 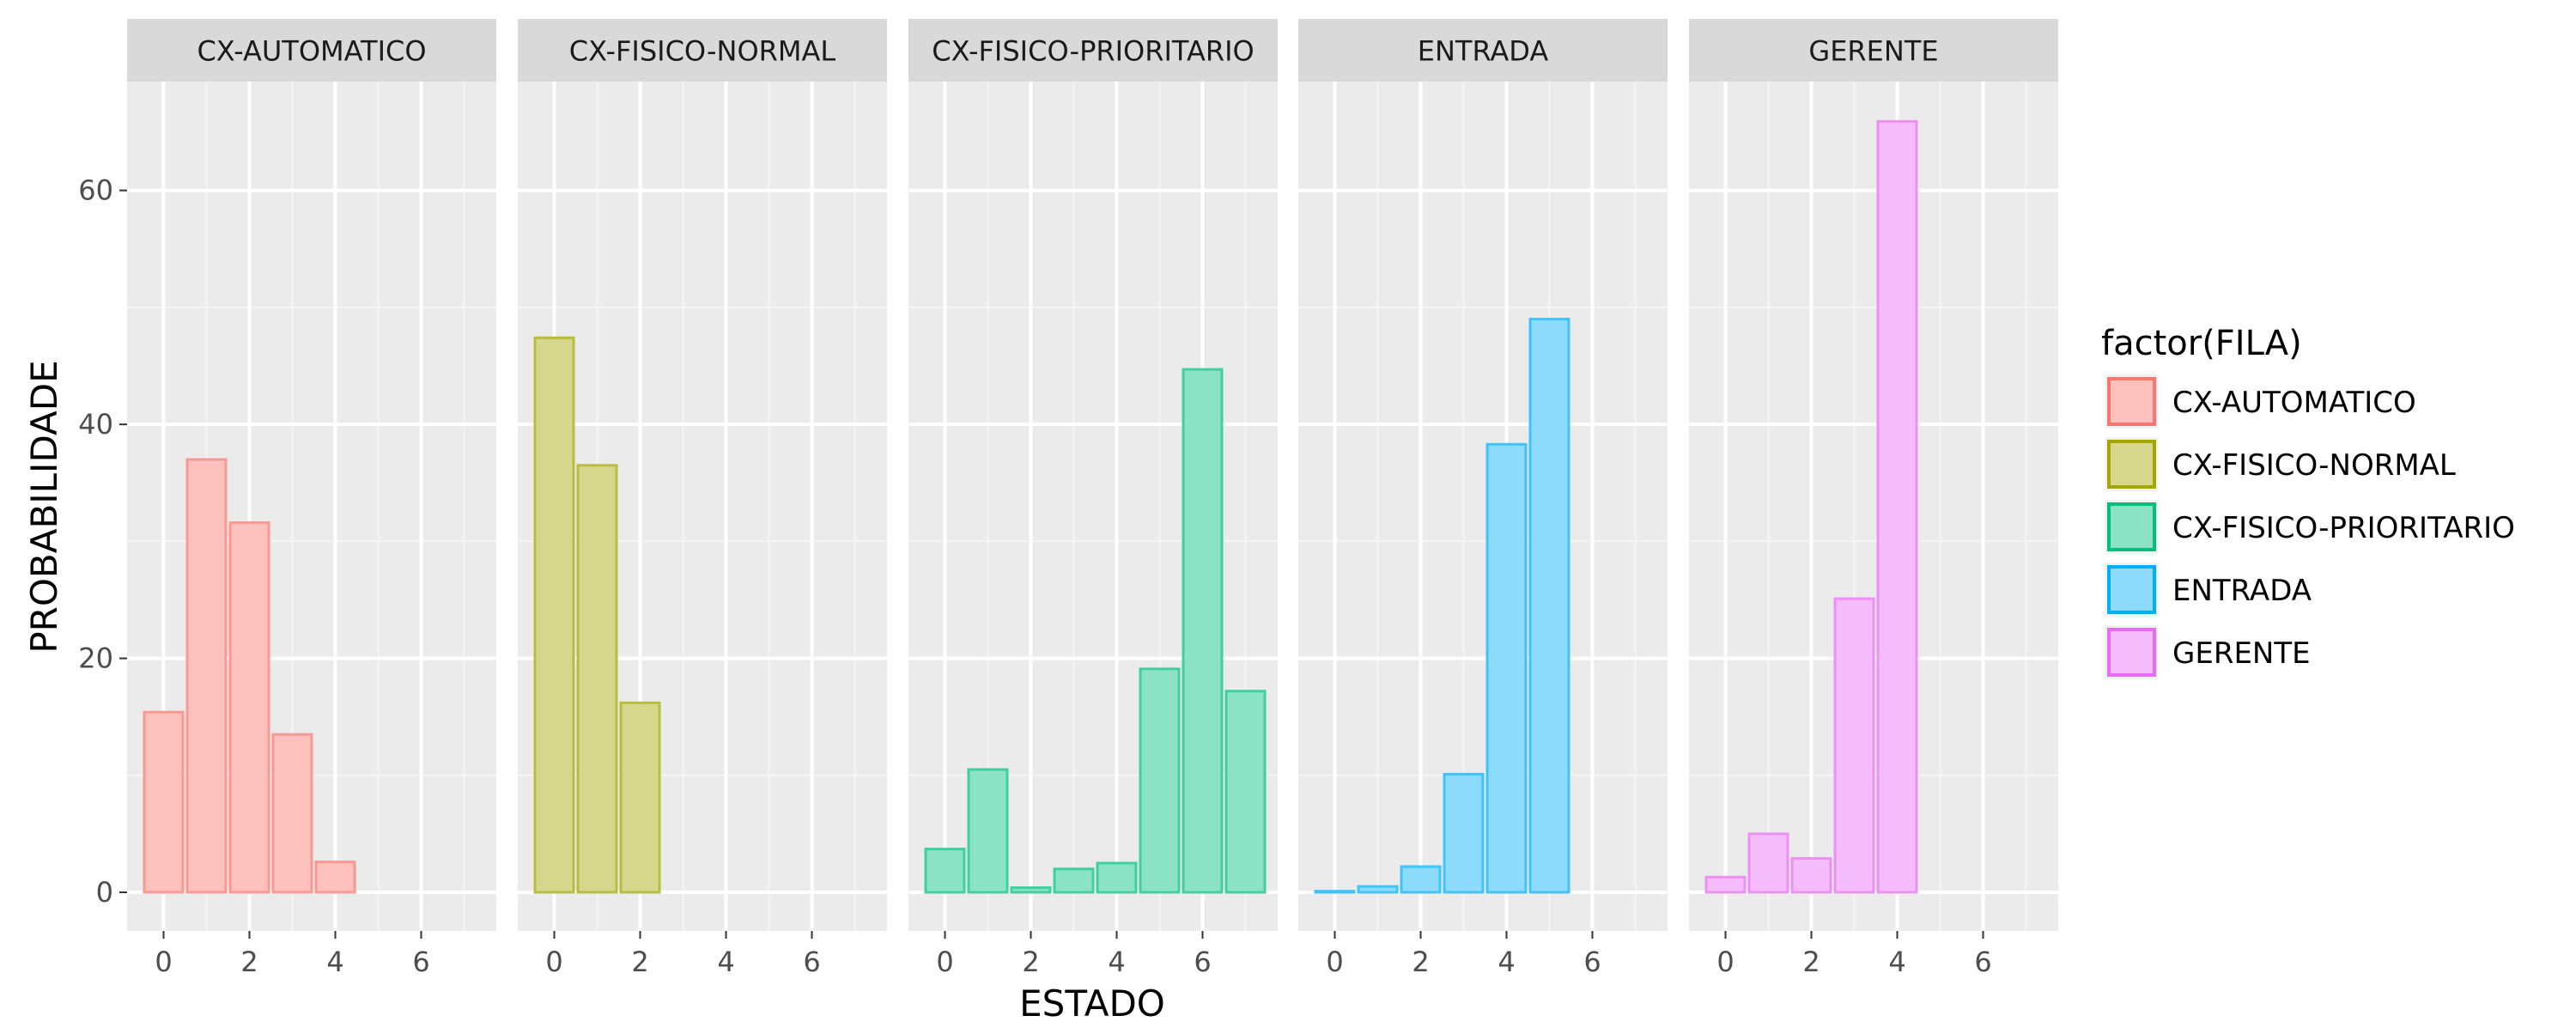 What do you see at coordinates (2314, 466) in the screenshot?
I see `legend-label: CX-FISICO-NORMAL` at bounding box center [2314, 466].